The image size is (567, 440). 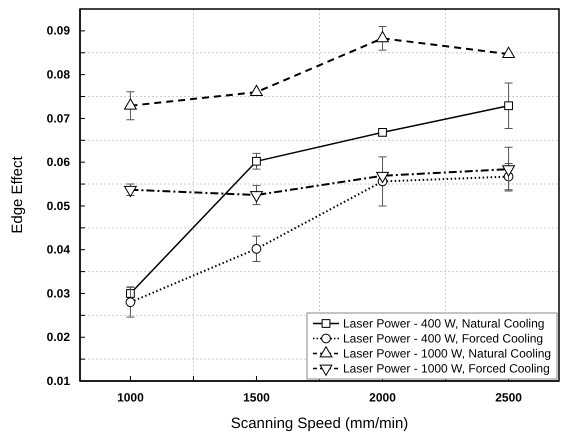 What do you see at coordinates (17, 195) in the screenshot?
I see `y-axis-title: Edge Effect` at bounding box center [17, 195].